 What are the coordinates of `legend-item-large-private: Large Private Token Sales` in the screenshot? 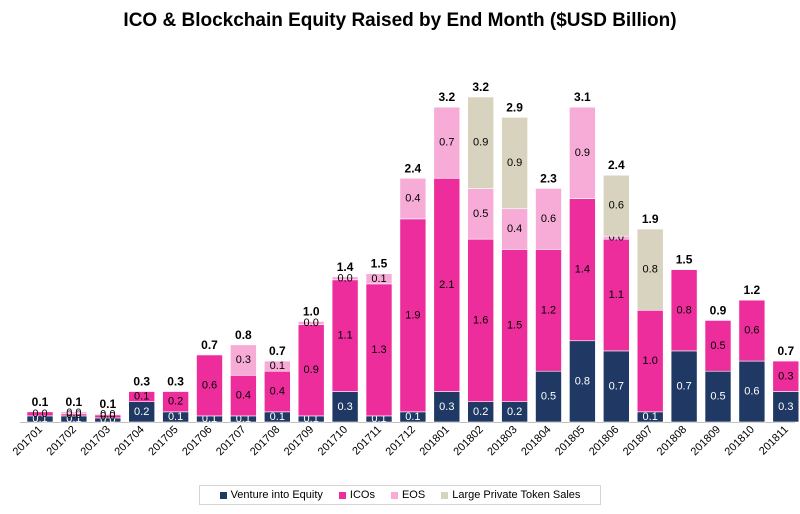 It's located at (510, 495).